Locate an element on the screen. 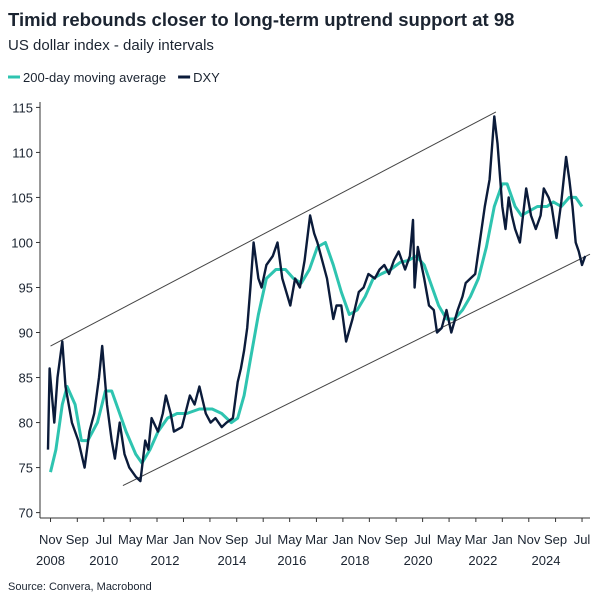  legend-label: DXY is located at coordinates (206, 77).